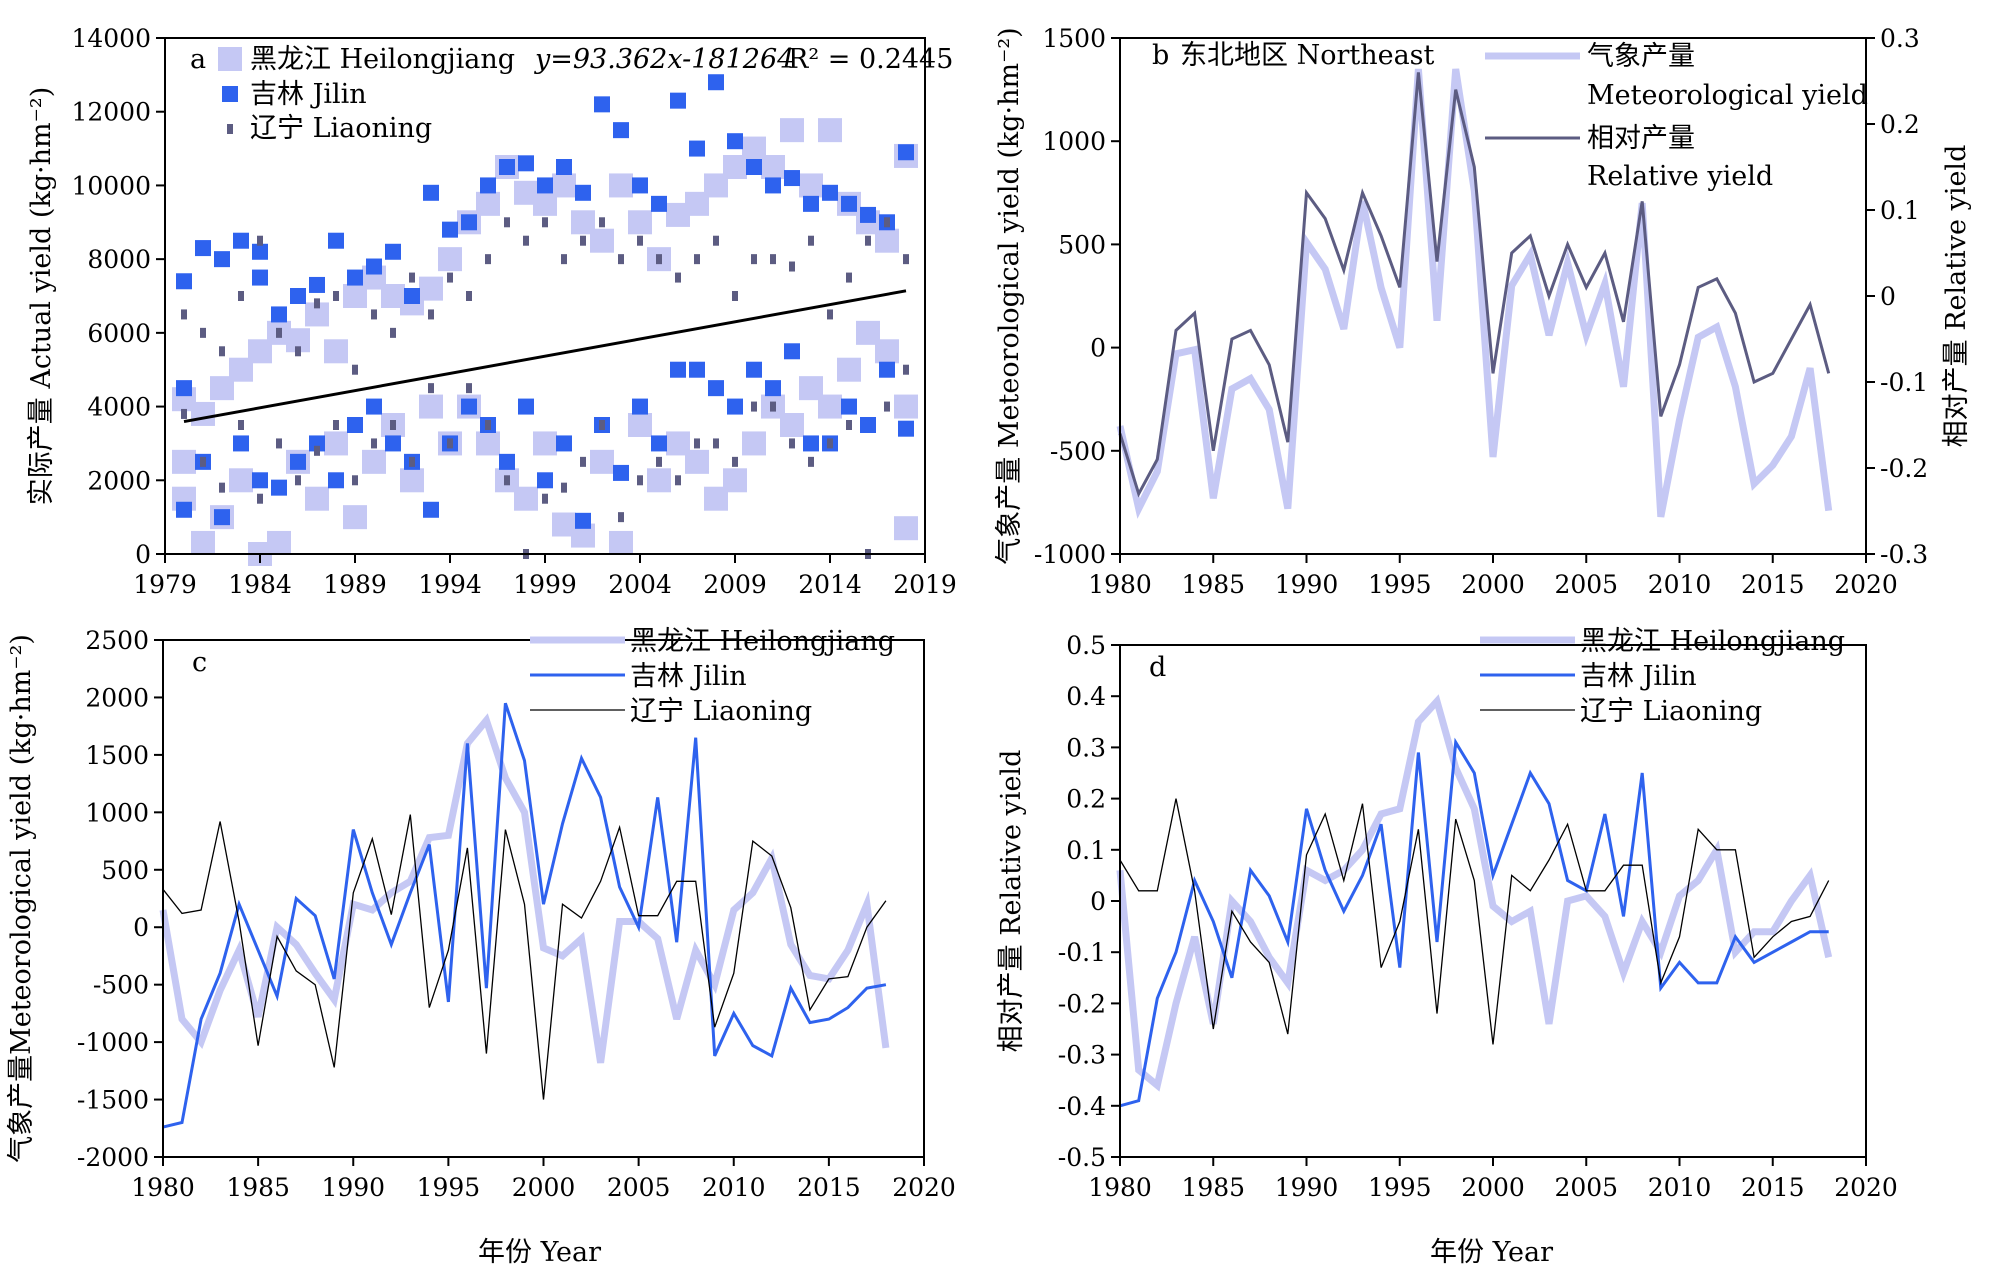  What do you see at coordinates (735, 584) in the screenshot?
I see `x-tick-label-a: 2009` at bounding box center [735, 584].